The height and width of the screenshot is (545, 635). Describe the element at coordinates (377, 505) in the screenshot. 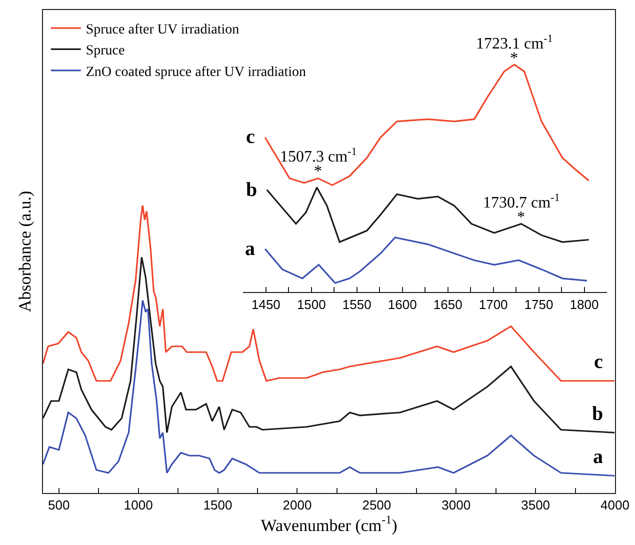

I see `x-tick-label: 2500` at that location.